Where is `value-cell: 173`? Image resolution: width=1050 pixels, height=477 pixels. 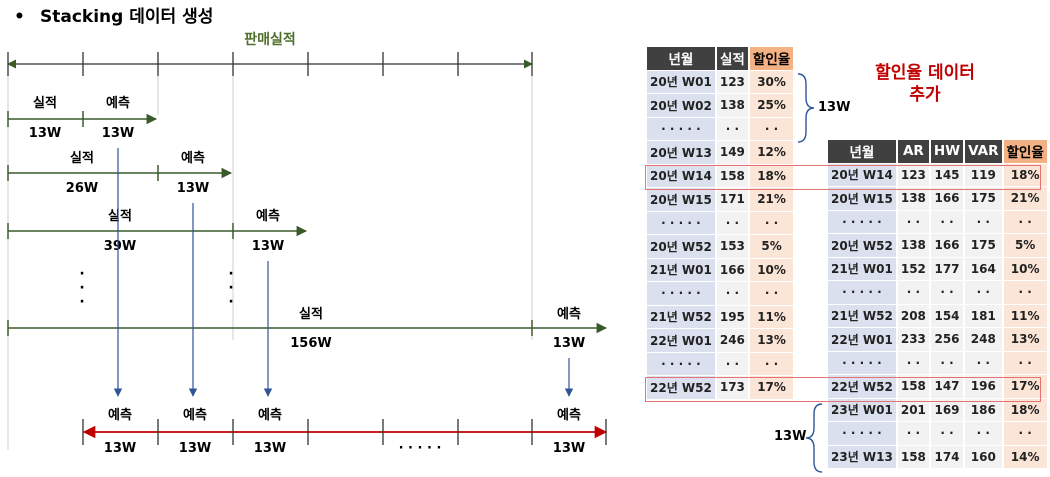 value-cell: 173 is located at coordinates (732, 387).